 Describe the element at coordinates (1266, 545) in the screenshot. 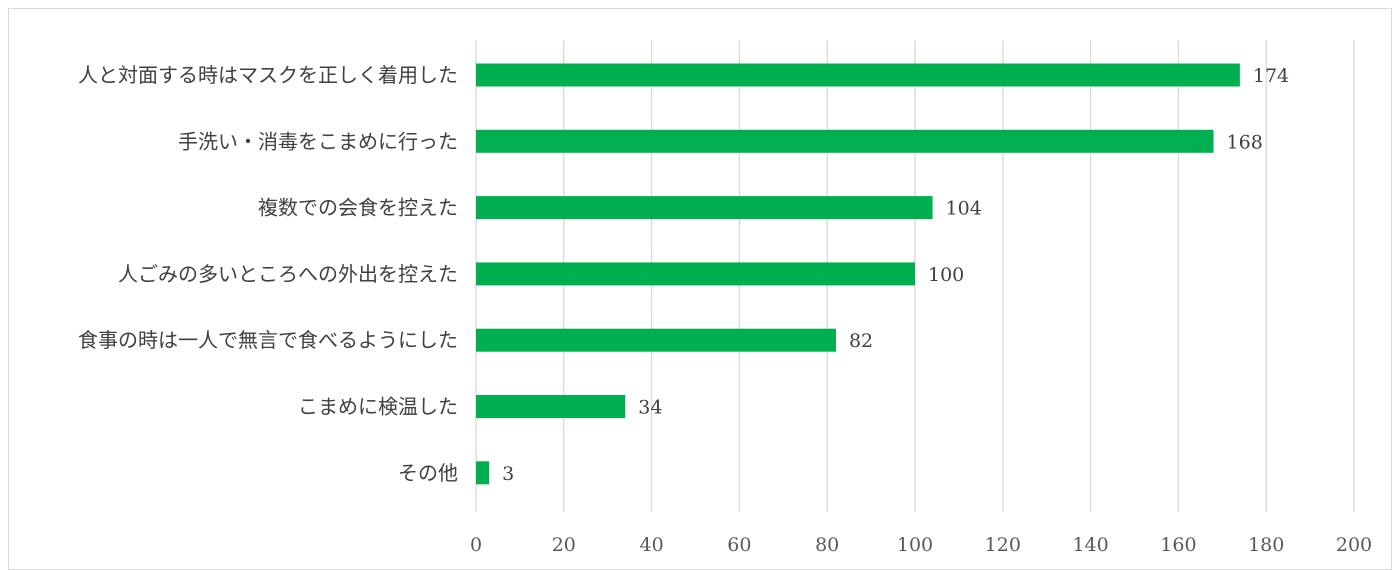

I see `x-tick-label: 180` at that location.